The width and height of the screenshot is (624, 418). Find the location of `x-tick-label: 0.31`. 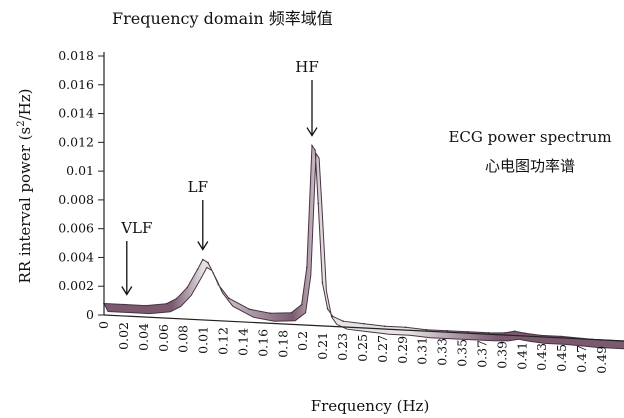

x-tick-label: 0.31 is located at coordinates (422, 351).